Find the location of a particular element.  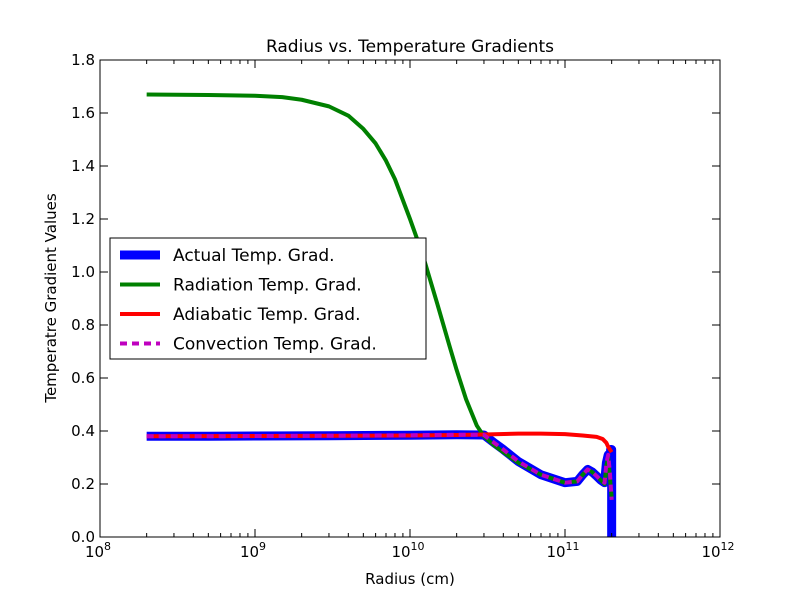

y-tick-label: 0.4 is located at coordinates (83, 431).